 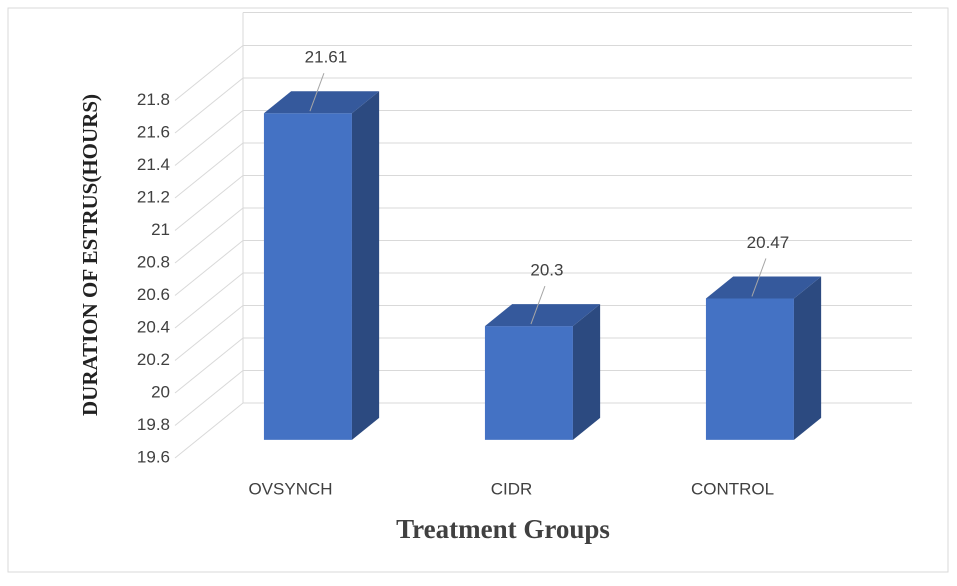 What do you see at coordinates (326, 57) in the screenshot?
I see `data-label: 21.61` at bounding box center [326, 57].